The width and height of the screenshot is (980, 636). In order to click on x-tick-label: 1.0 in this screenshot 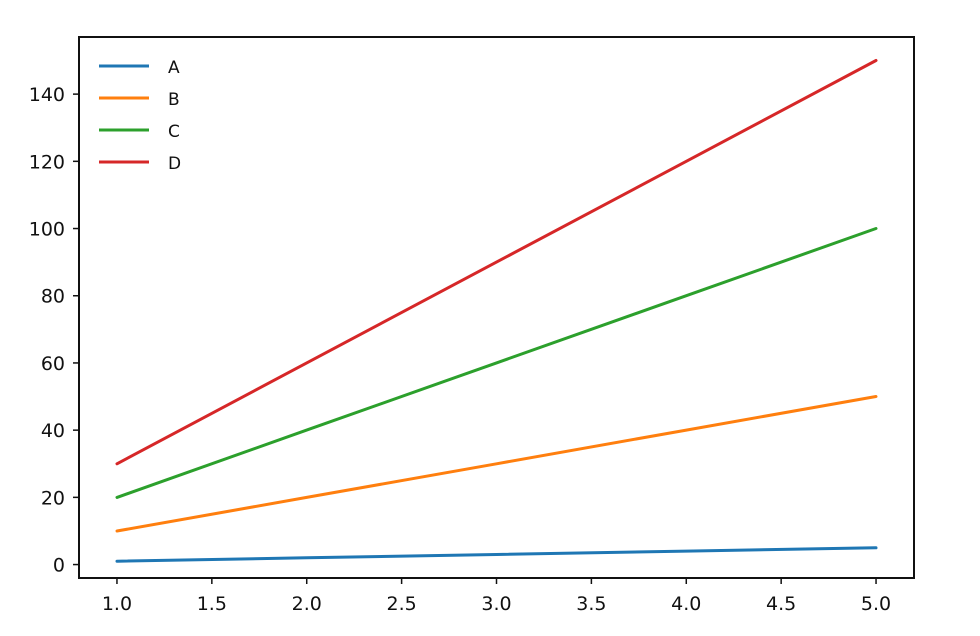, I will do `click(117, 604)`.